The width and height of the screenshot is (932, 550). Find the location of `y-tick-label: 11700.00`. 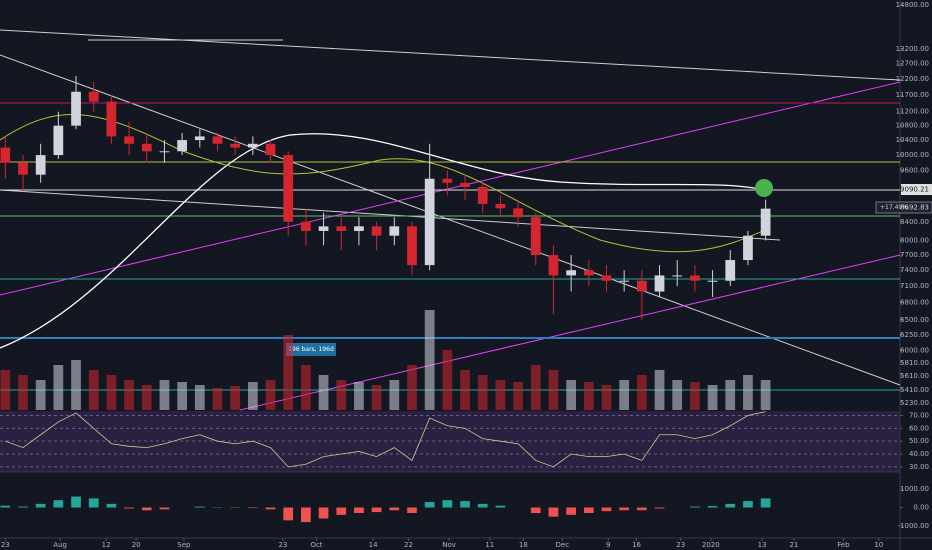

y-tick-label: 11700.00 is located at coordinates (912, 95).